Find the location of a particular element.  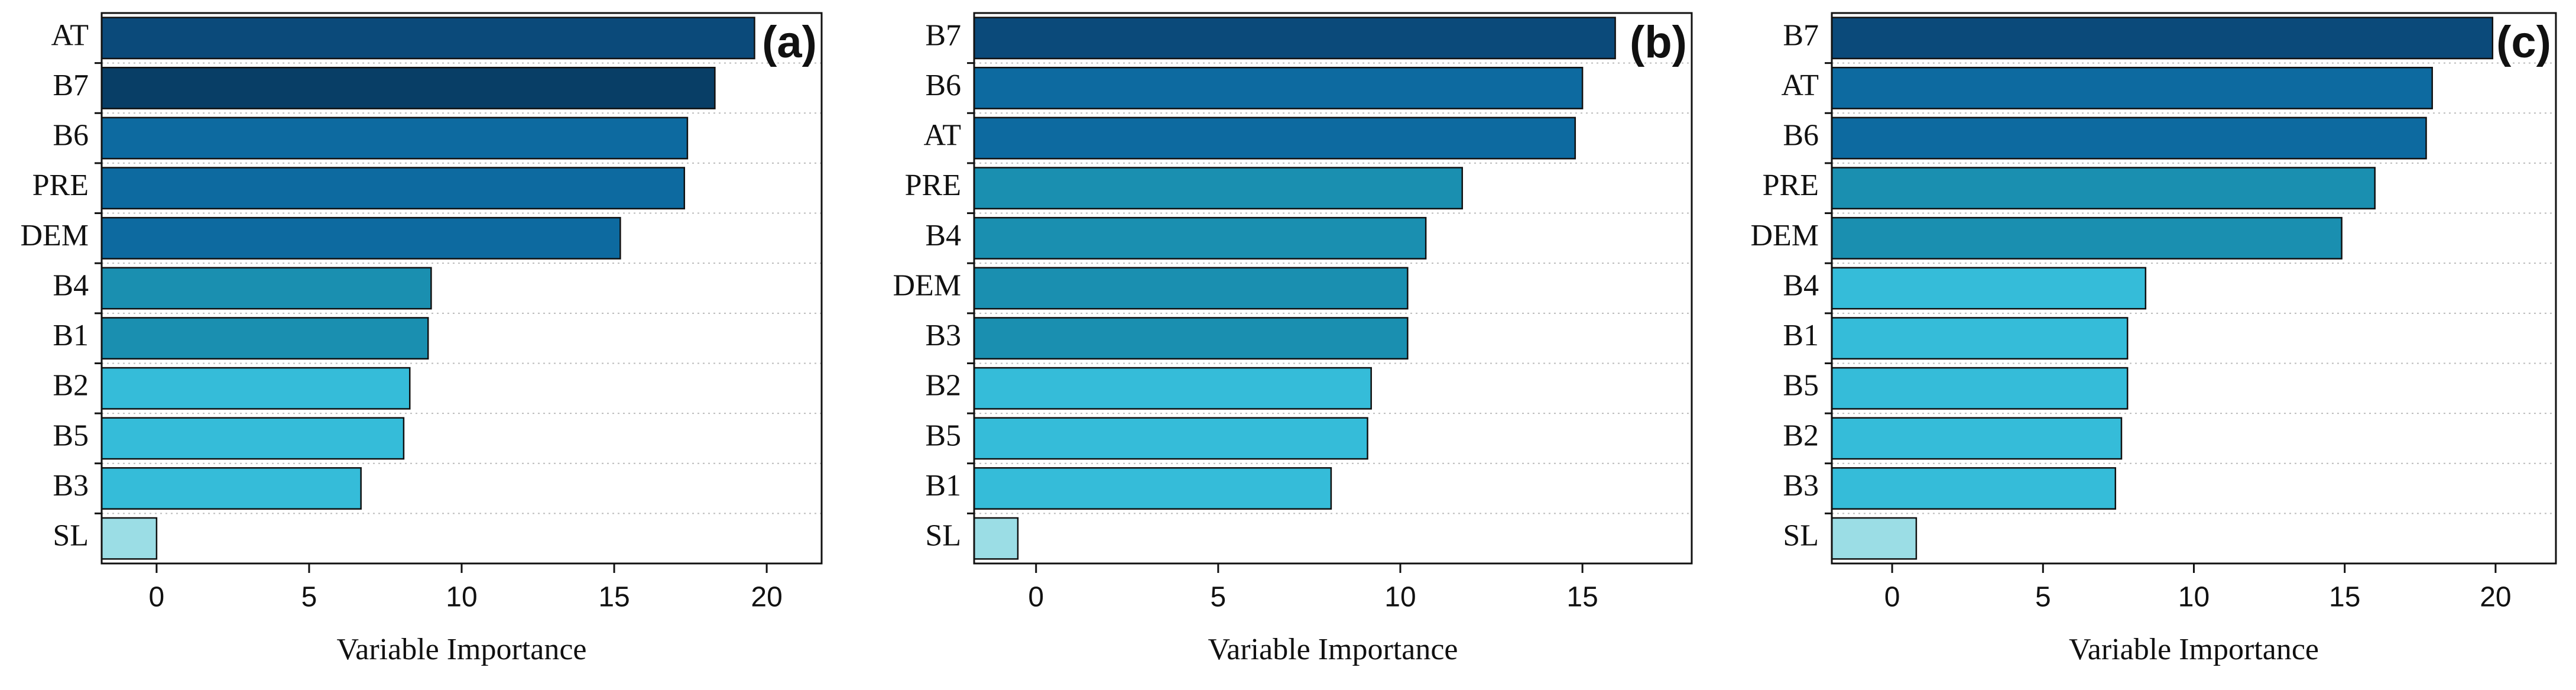

panel-label: (c) is located at coordinates (2523, 42).